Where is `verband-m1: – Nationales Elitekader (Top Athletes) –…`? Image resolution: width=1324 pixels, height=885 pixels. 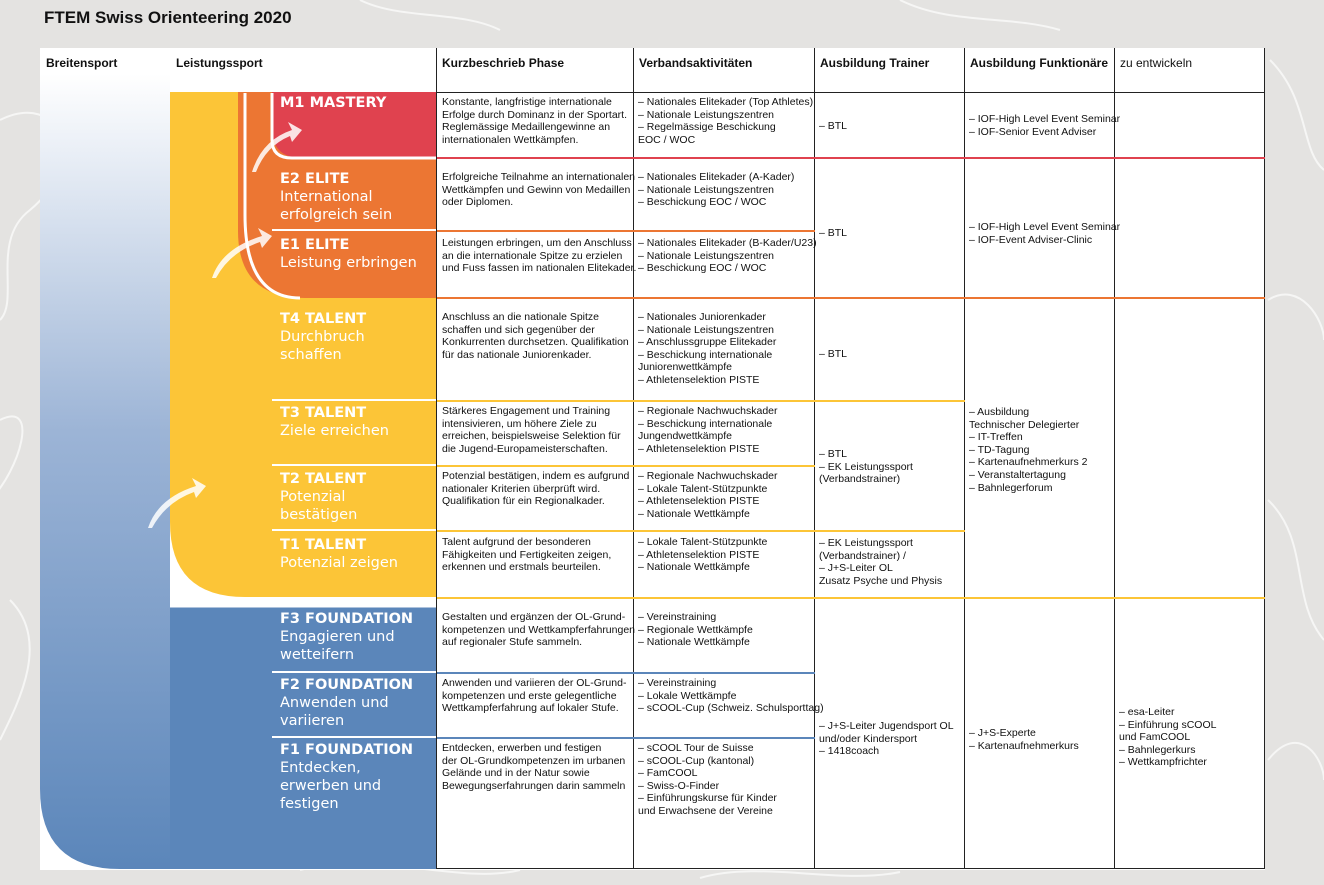
verband-m1: – Nationales Elitekader (Top Athletes) –… is located at coordinates (726, 121).